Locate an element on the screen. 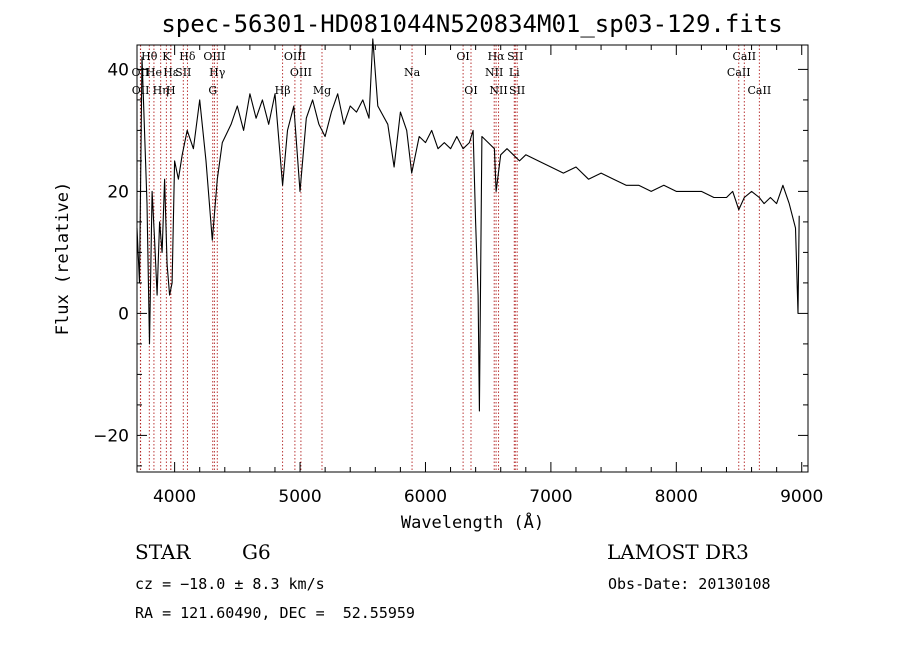 The width and height of the screenshot is (900, 649). x-tick-label: 6000 is located at coordinates (425, 497).